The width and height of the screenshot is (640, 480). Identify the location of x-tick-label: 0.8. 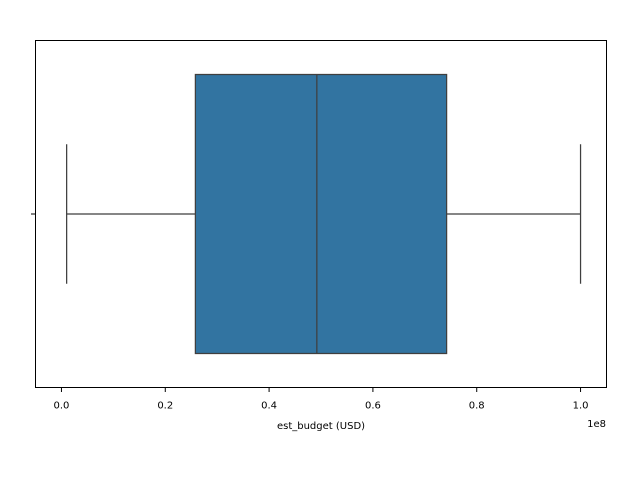
(477, 406).